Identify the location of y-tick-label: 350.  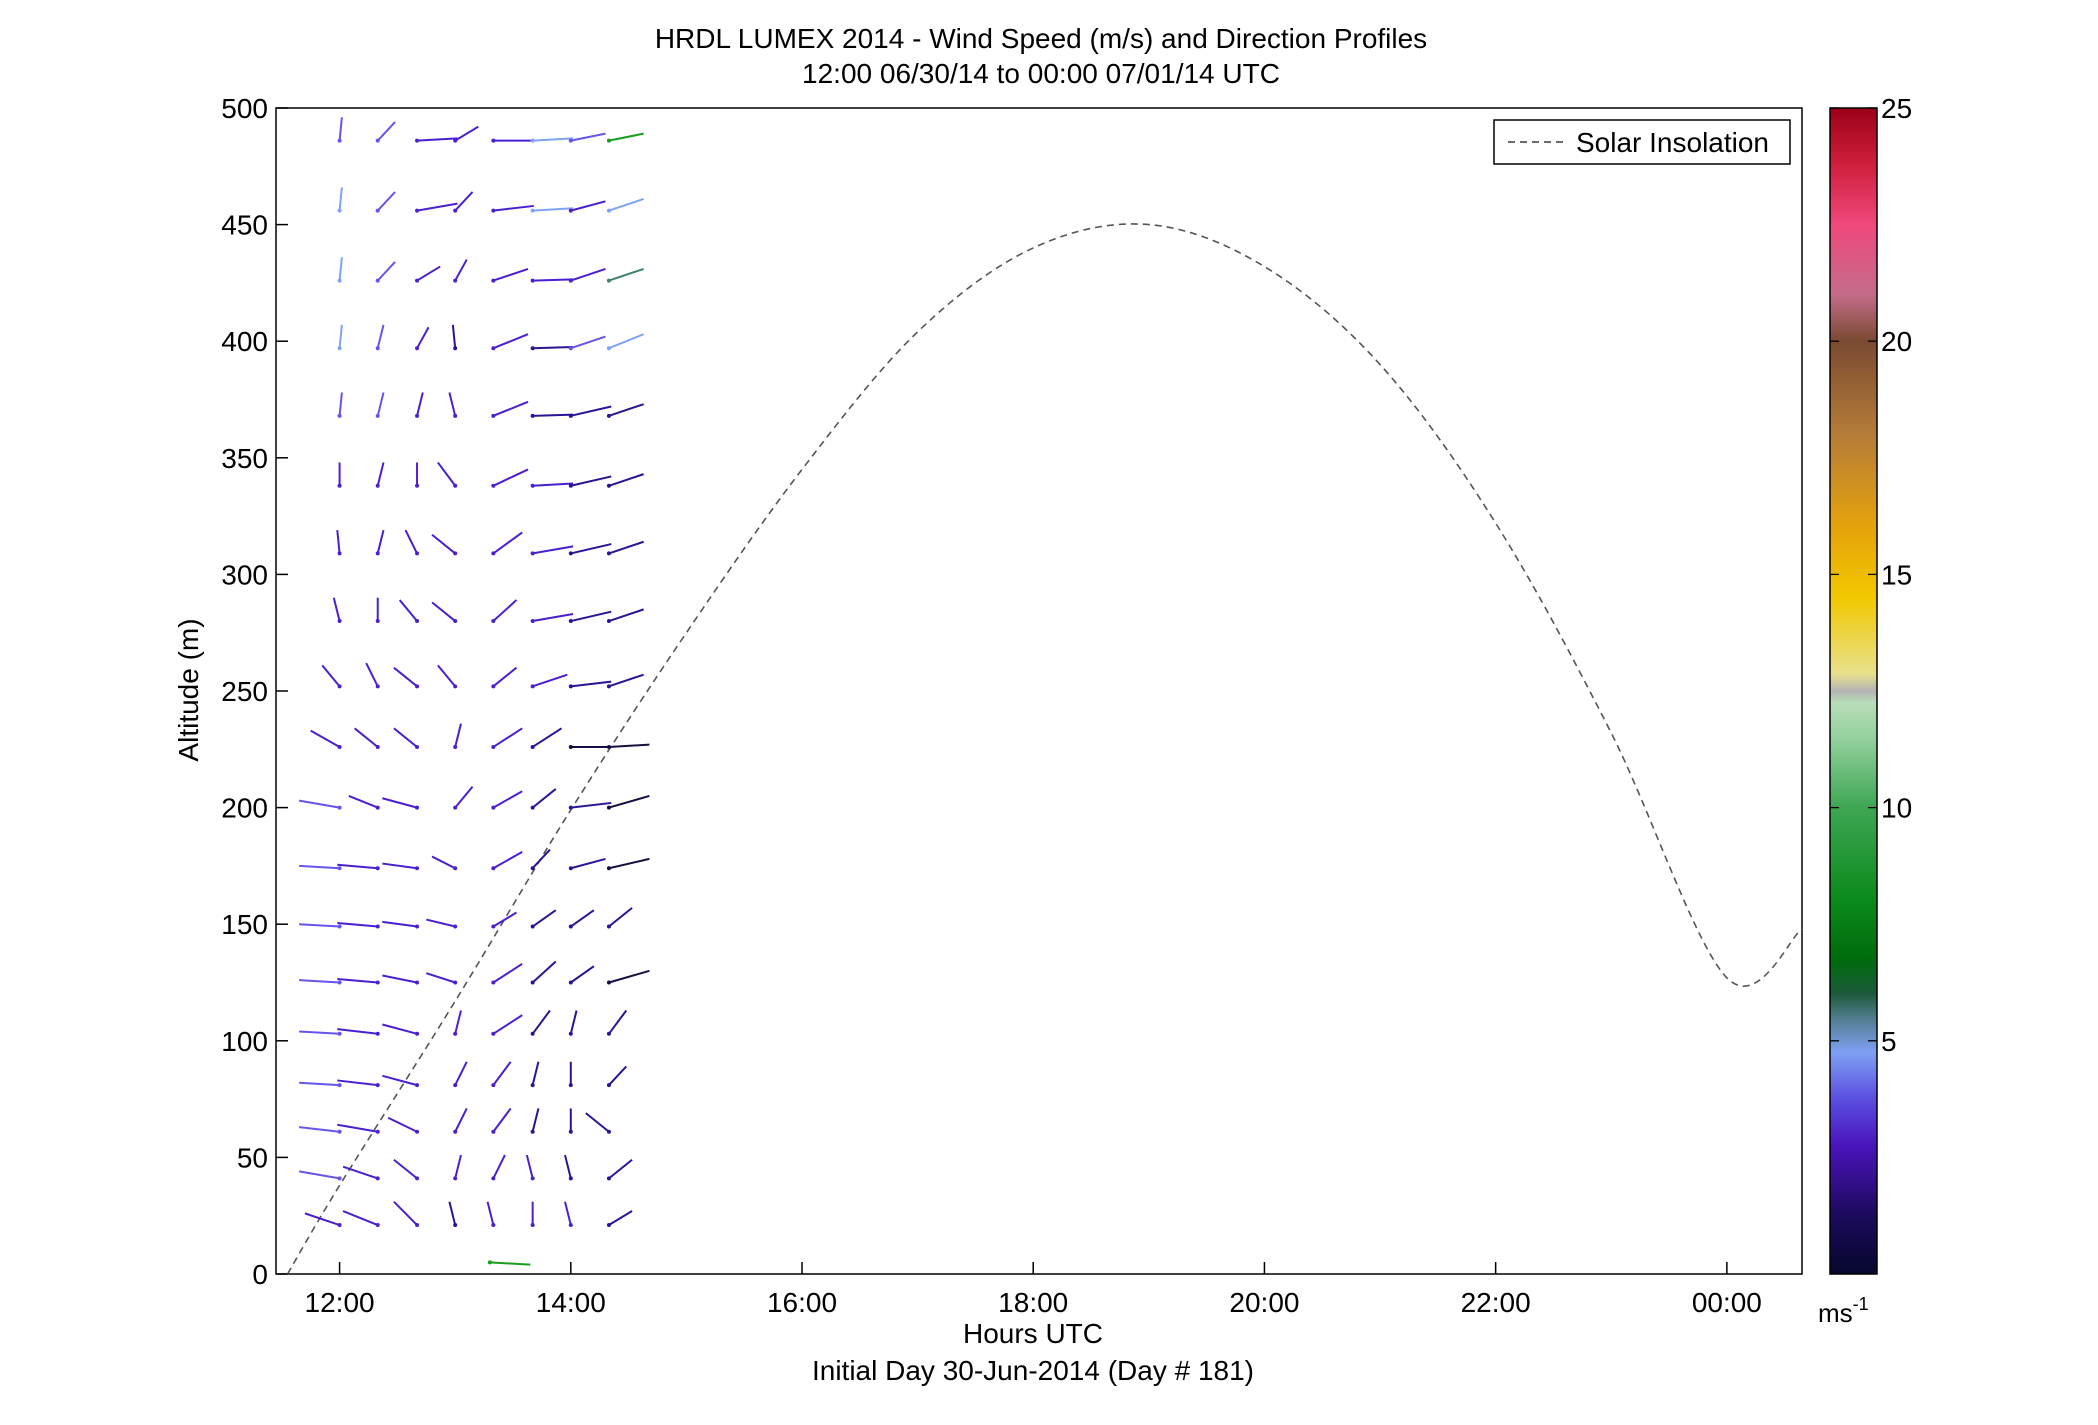
(244, 458).